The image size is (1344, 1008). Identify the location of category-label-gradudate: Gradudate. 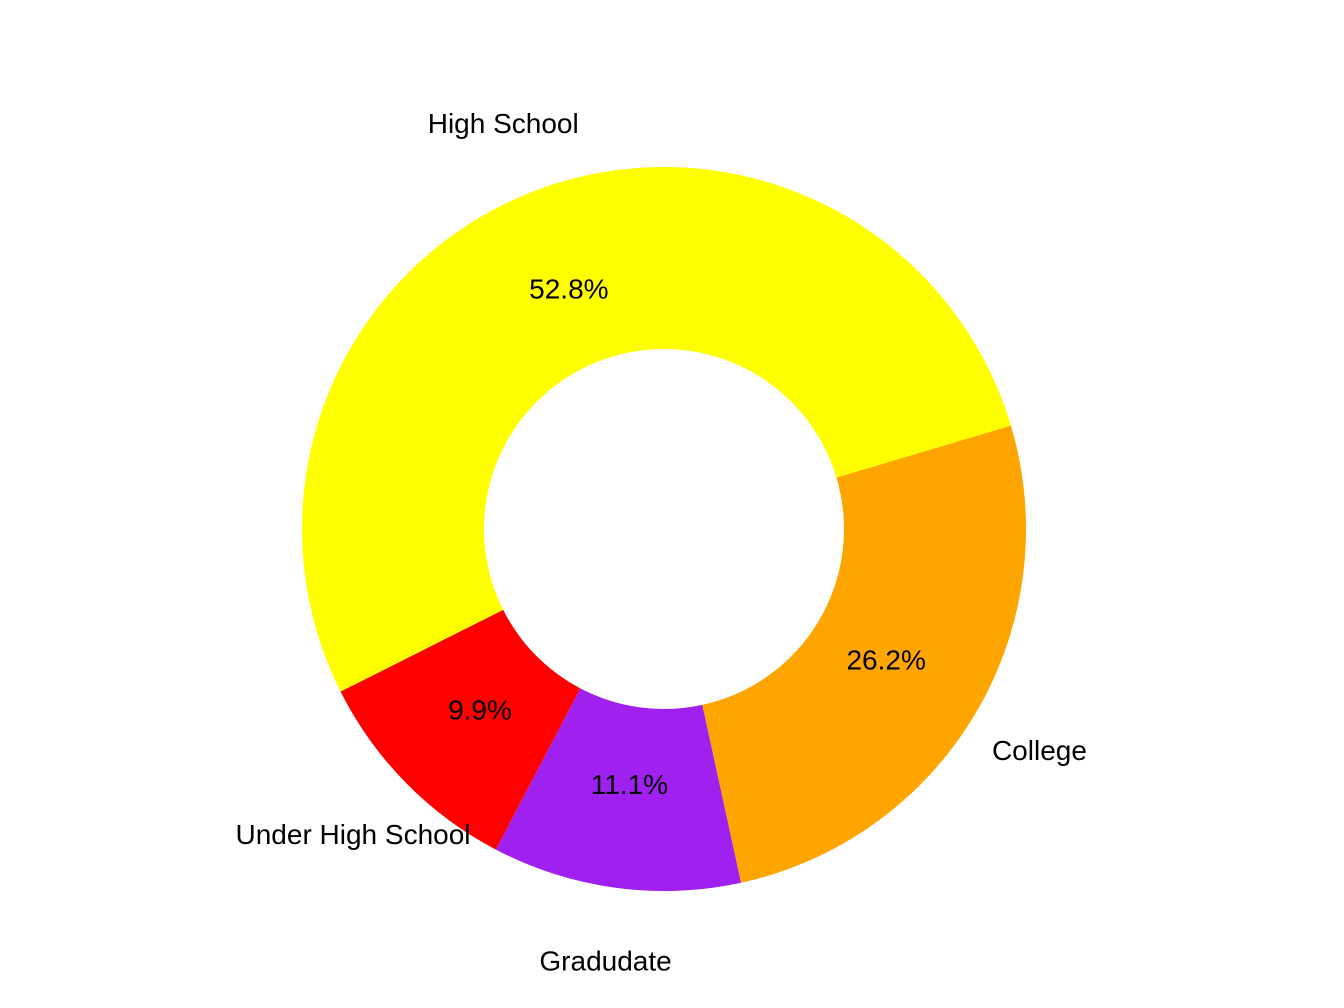
(605, 961).